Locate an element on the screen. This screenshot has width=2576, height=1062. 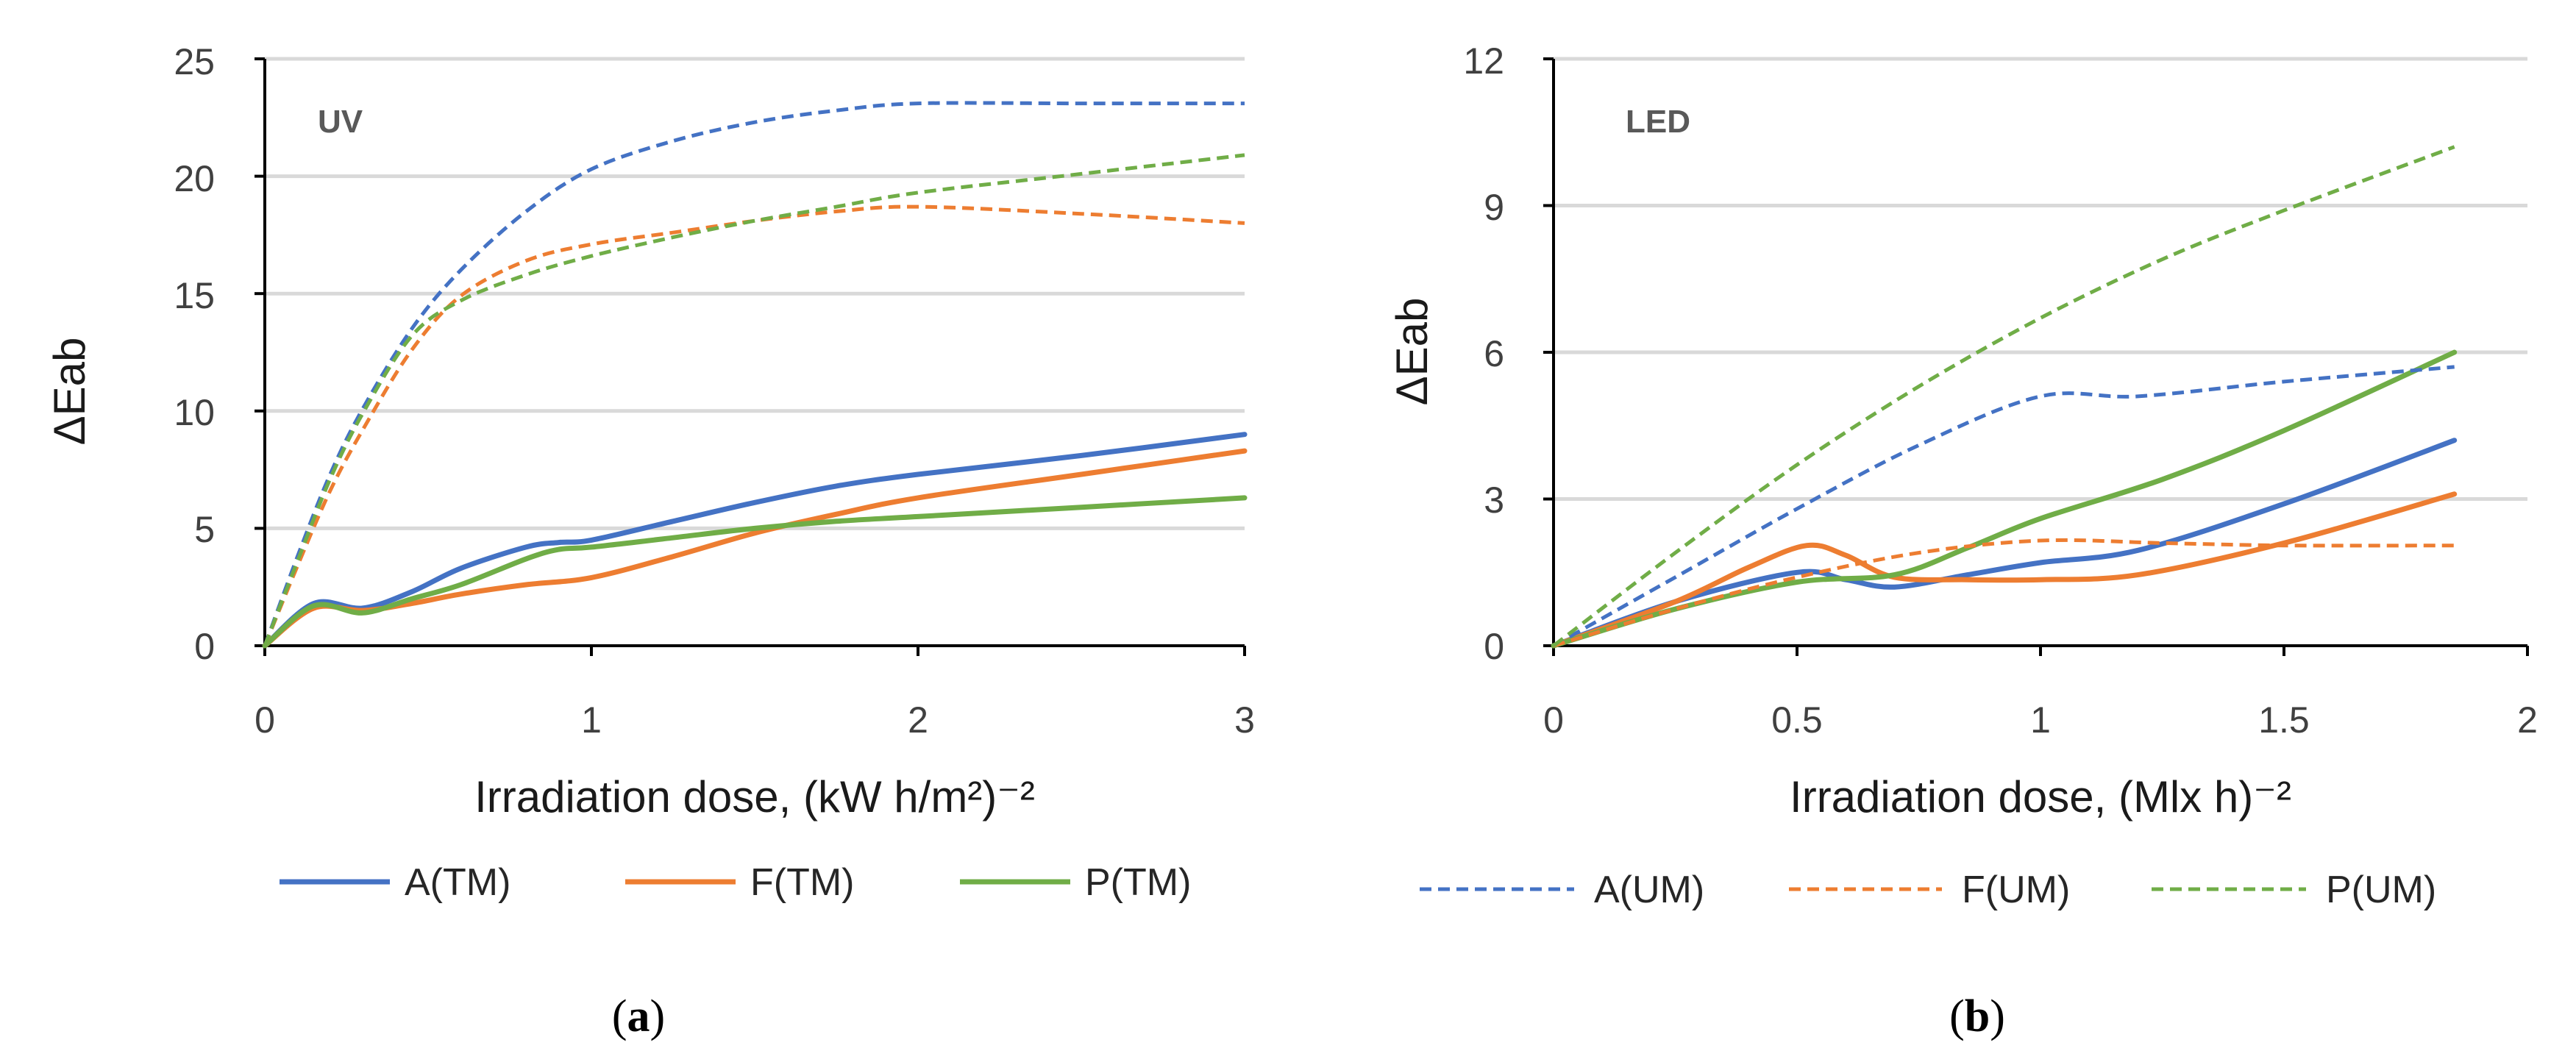
series-line-a-um is located at coordinates (2003, 506).